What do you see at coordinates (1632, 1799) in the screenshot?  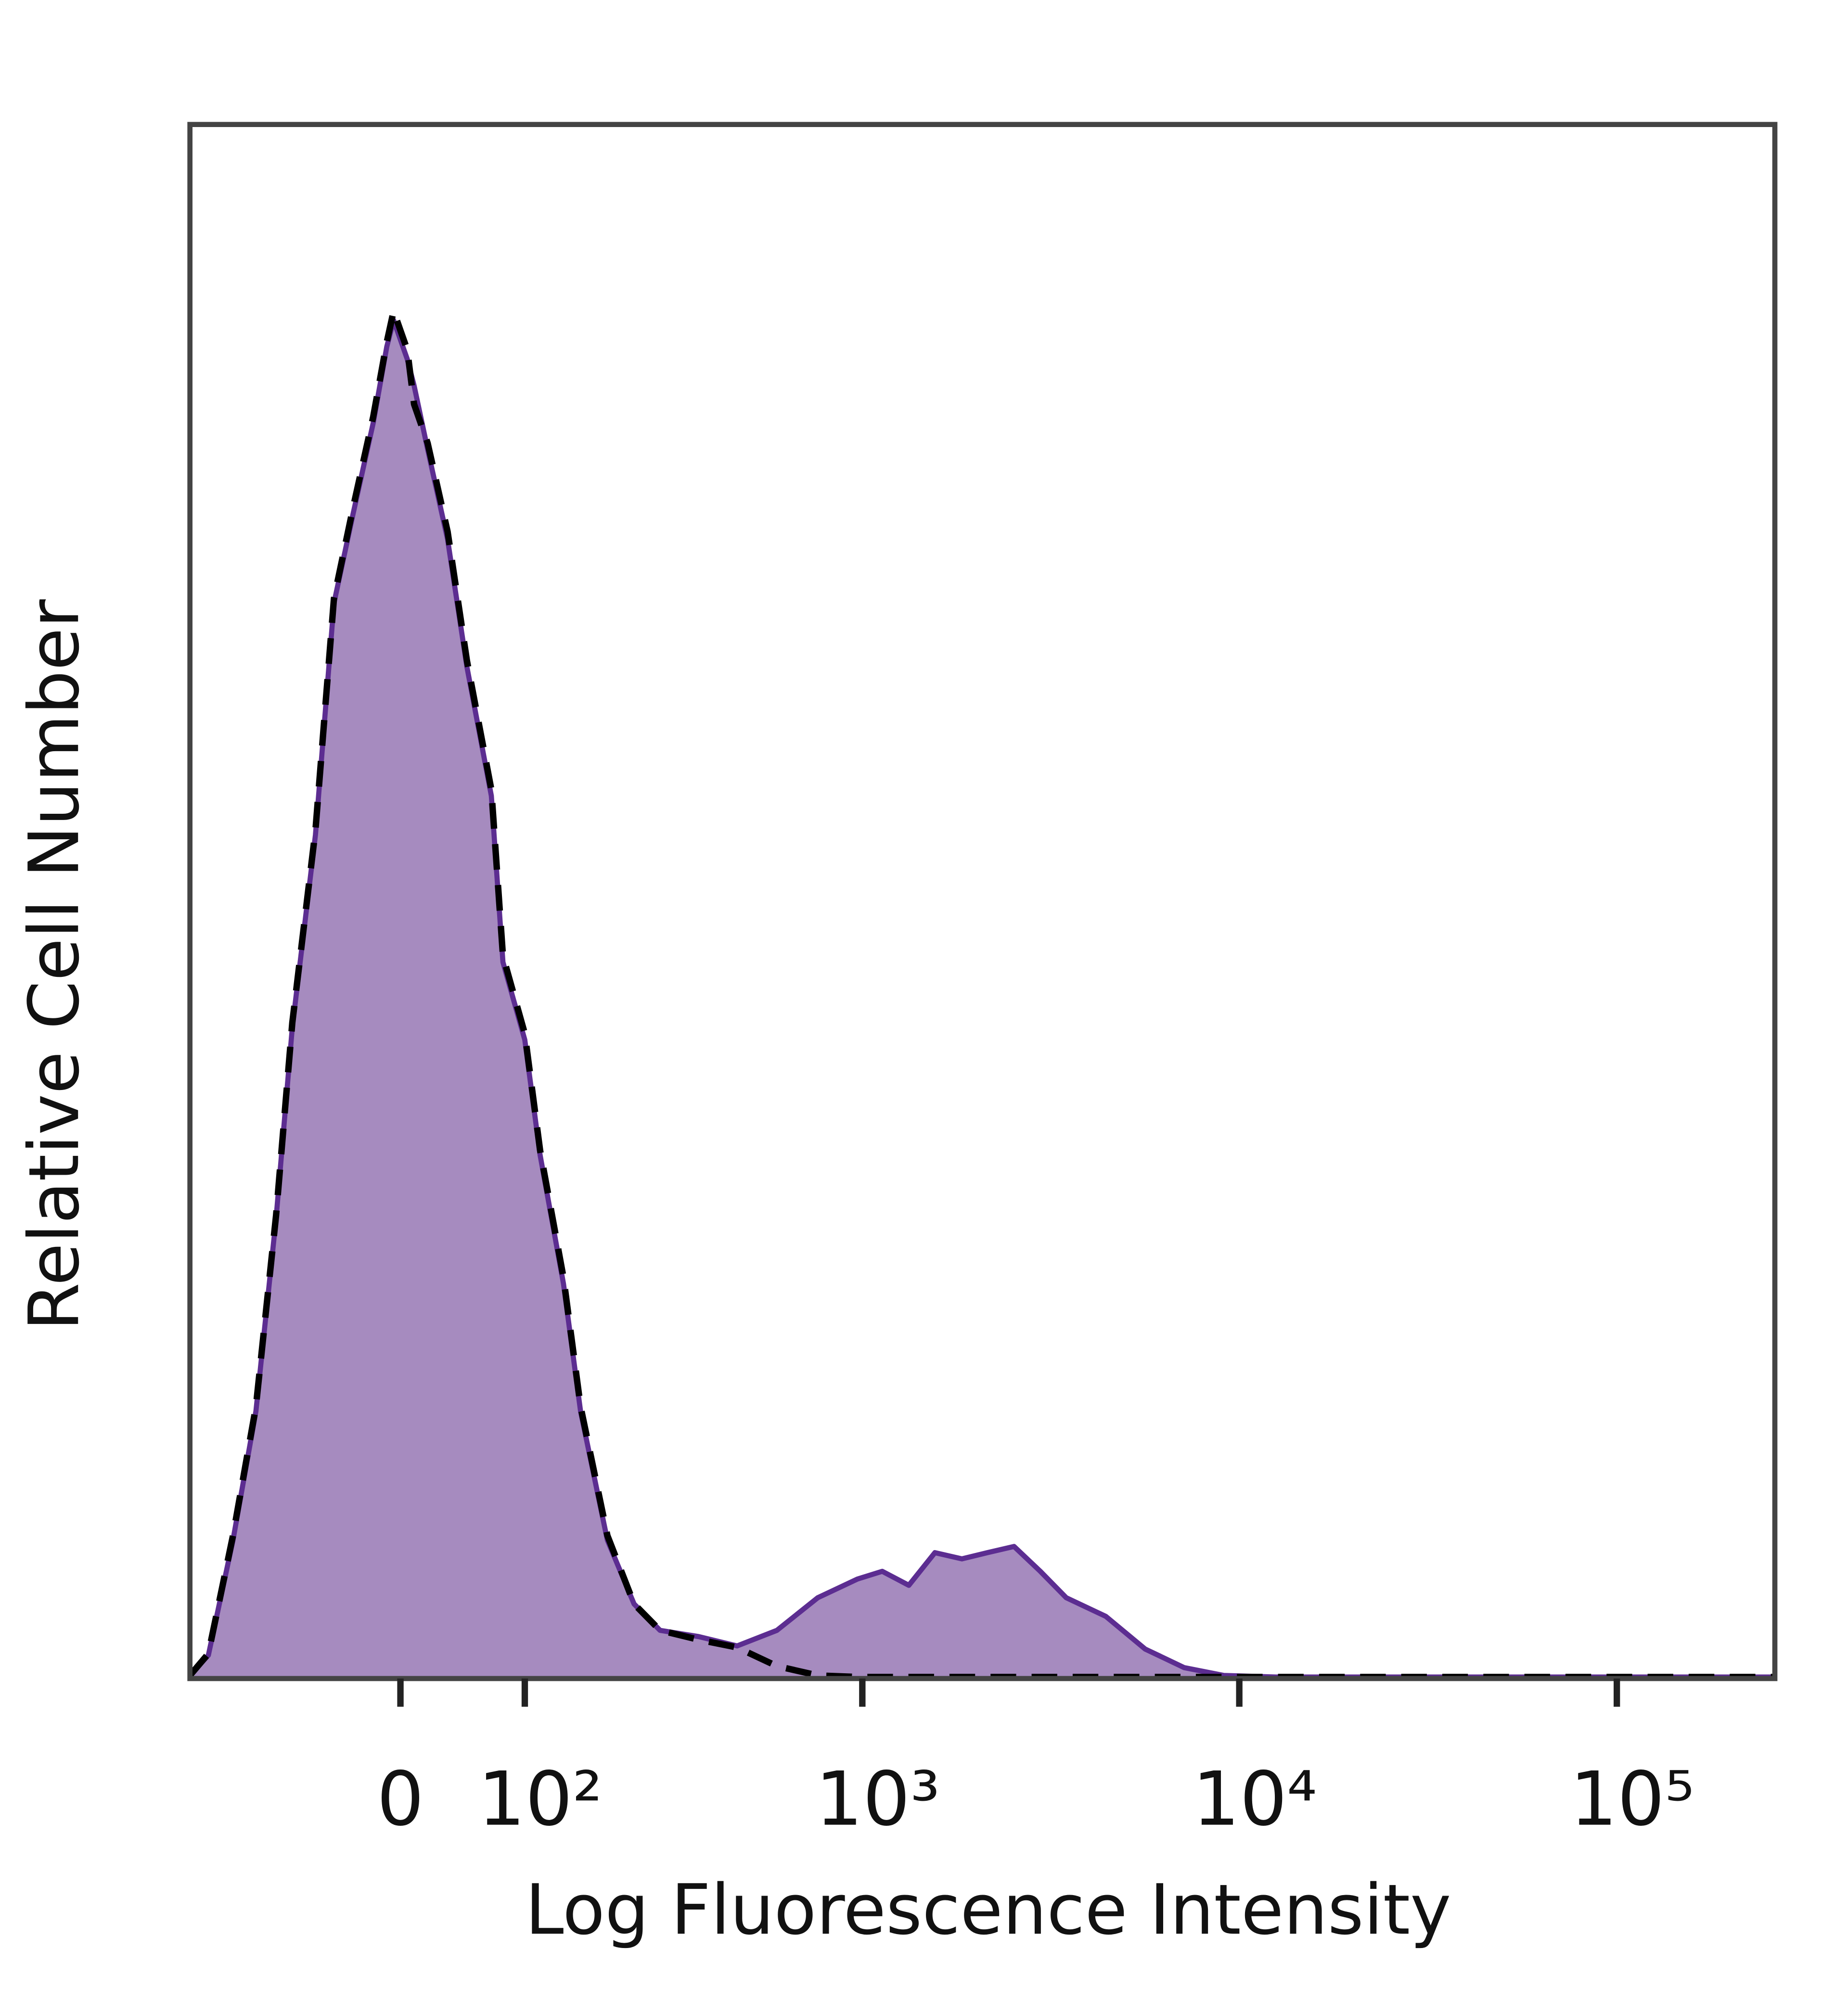 I see `x-tick-label: 10⁵` at bounding box center [1632, 1799].